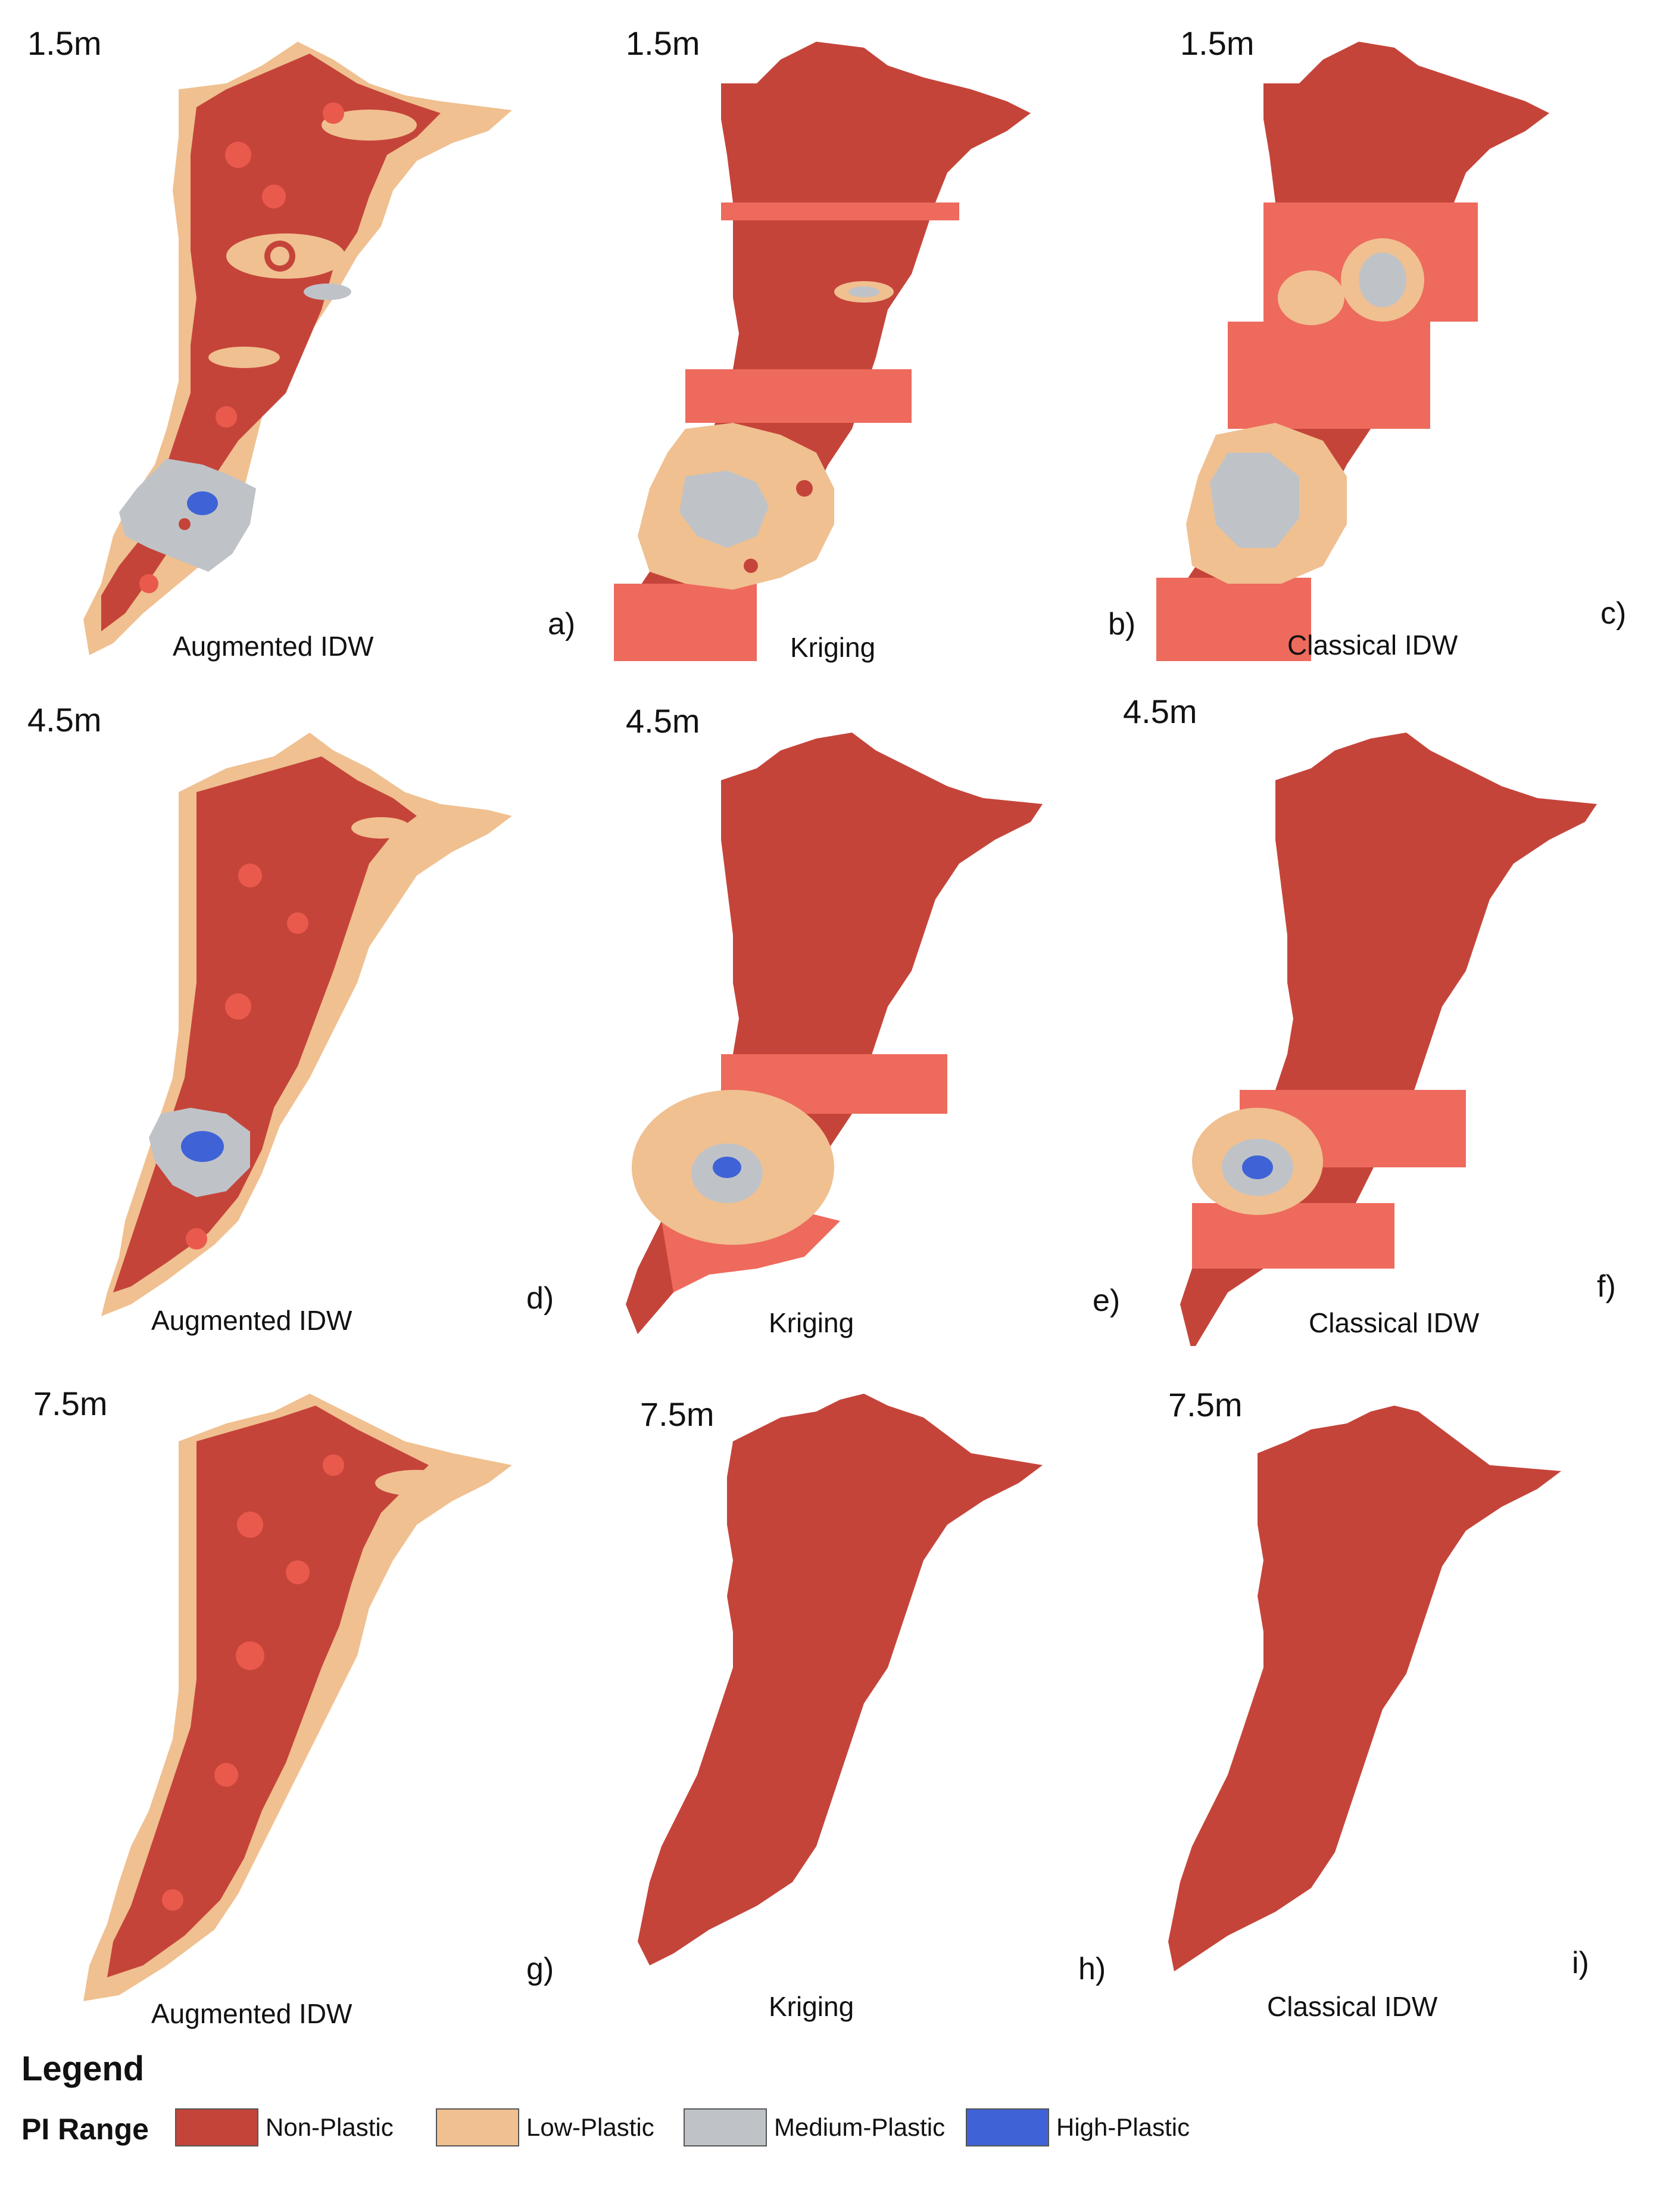 Image resolution: width=1663 pixels, height=2212 pixels. What do you see at coordinates (1092, 1969) in the screenshot?
I see `panel-tag: h)` at bounding box center [1092, 1969].